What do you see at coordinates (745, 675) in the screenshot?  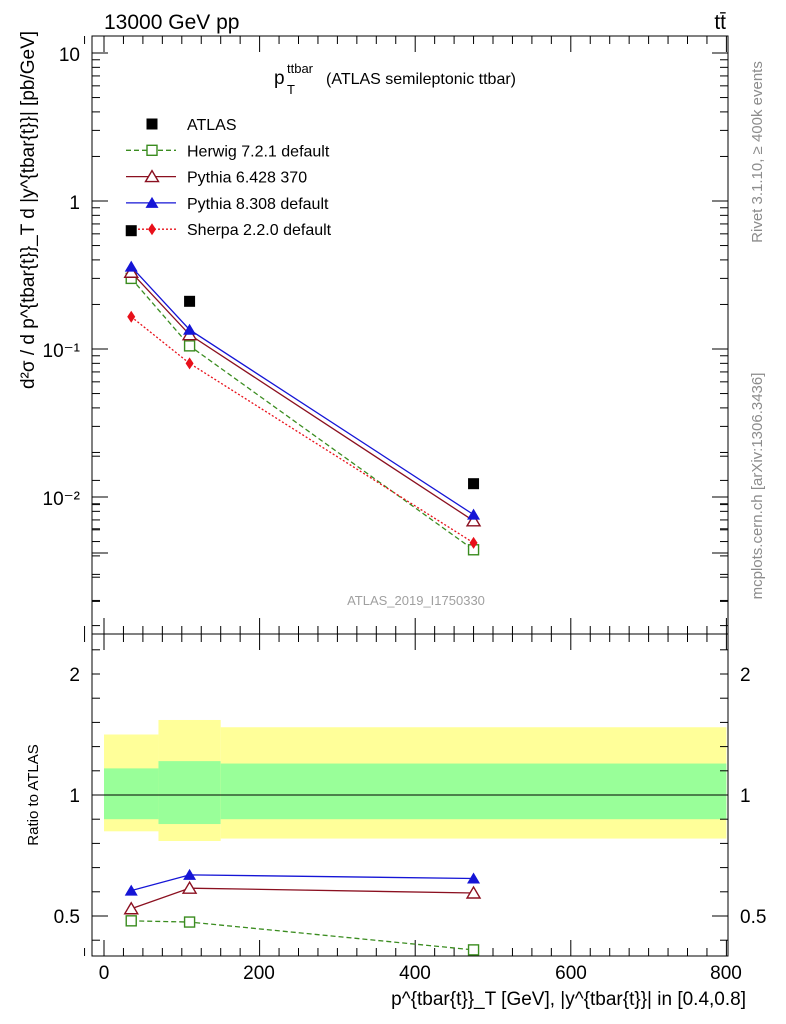 I see `ratio-ytick-right-2: 2` at bounding box center [745, 675].